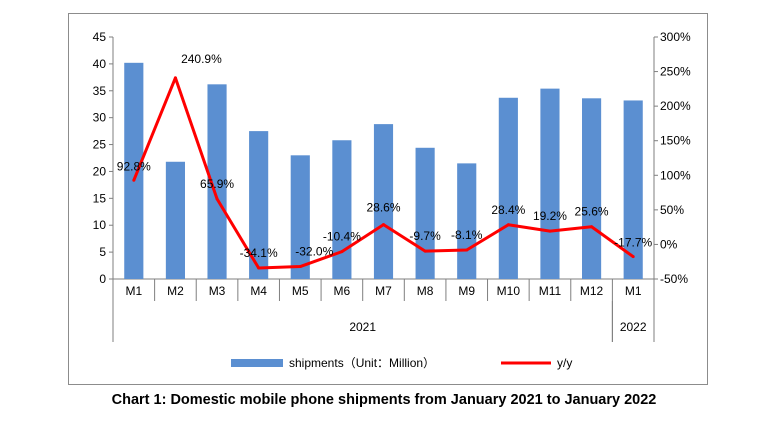  Describe the element at coordinates (100, 91) in the screenshot. I see `left-tick-label: 35` at that location.